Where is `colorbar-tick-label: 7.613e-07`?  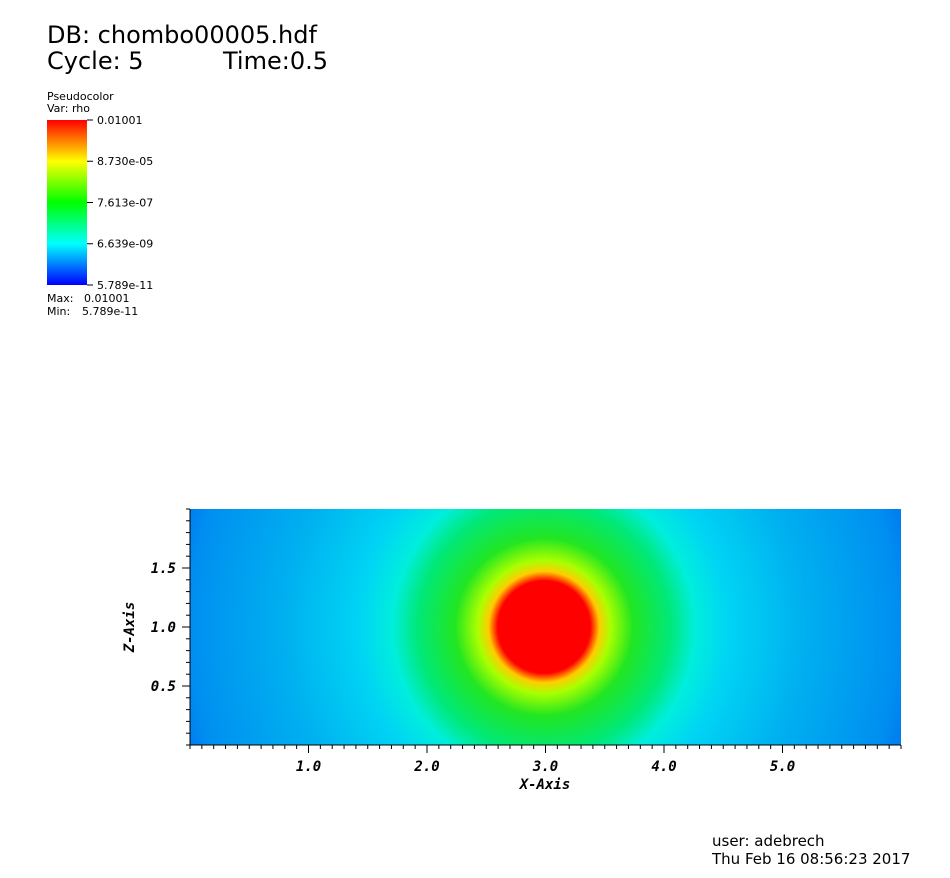 colorbar-tick-label: 7.613e-07 is located at coordinates (125, 202).